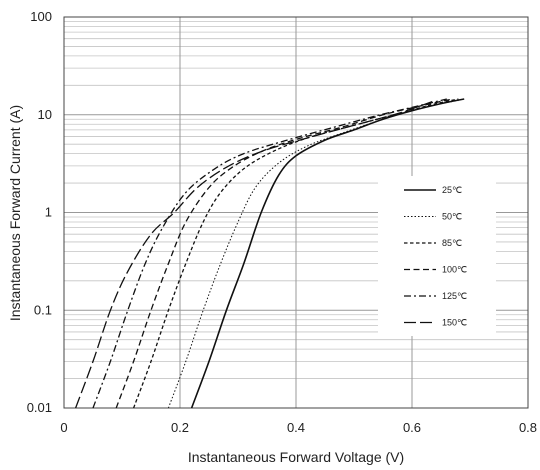 The image size is (540, 470). I want to click on y-tick-label: 0.01, so click(39, 407).